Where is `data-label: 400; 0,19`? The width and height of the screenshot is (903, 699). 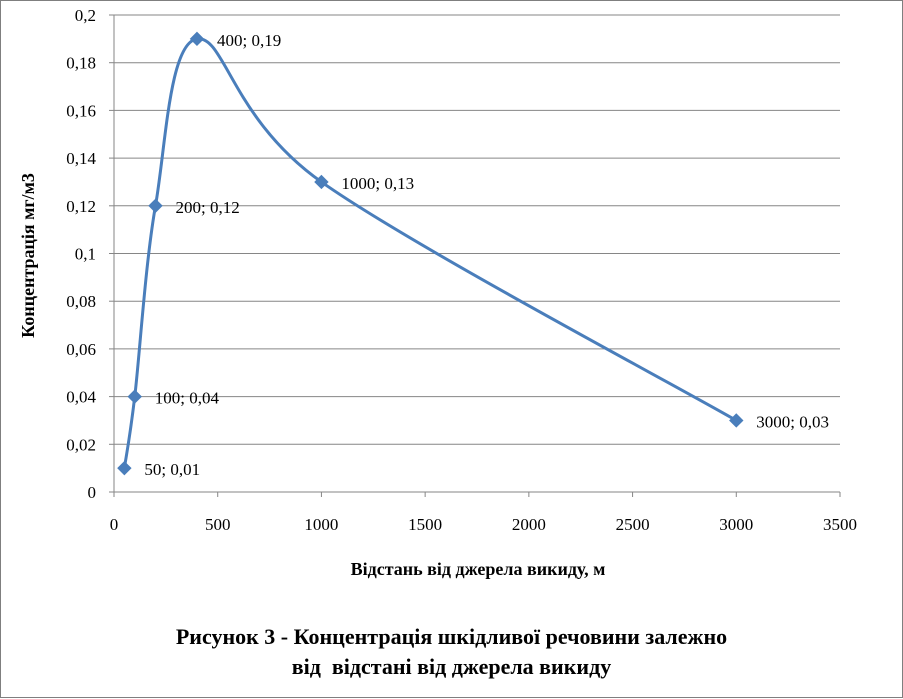 data-label: 400; 0,19 is located at coordinates (249, 40).